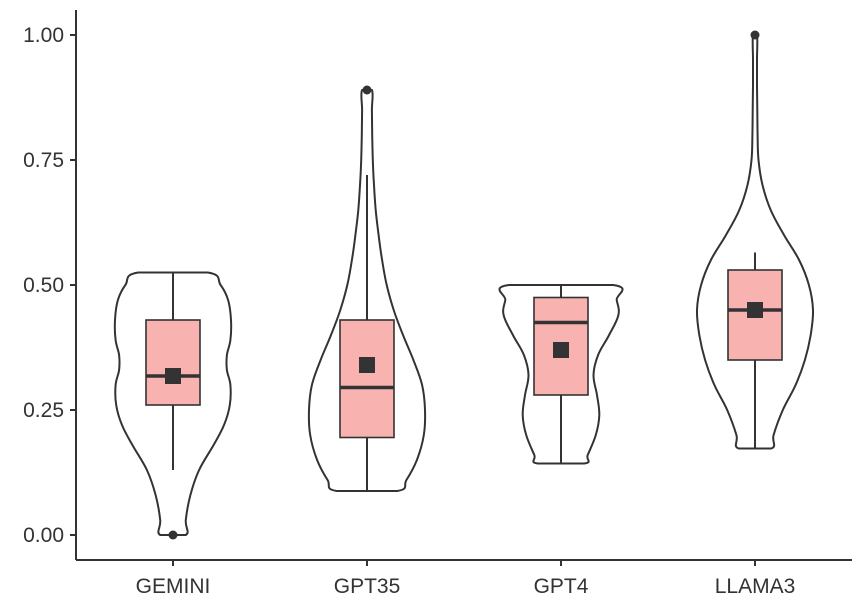 This screenshot has width=860, height=605. I want to click on y-tick-label: 0.50, so click(43, 285).